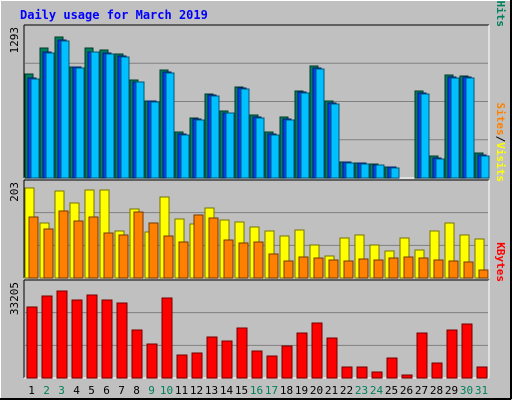 The height and width of the screenshot is (400, 512). I want to click on y-max-label: 203, so click(14, 192).